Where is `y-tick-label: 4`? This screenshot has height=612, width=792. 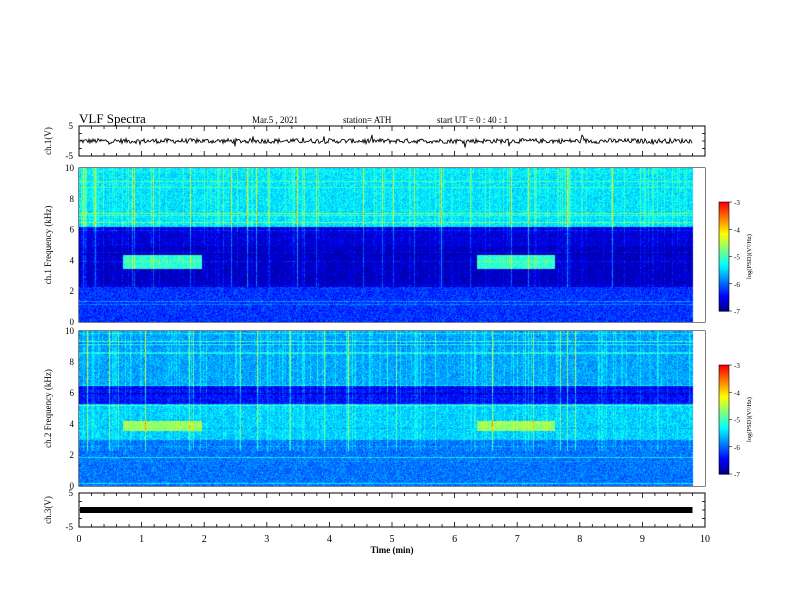 y-tick-label: 4 is located at coordinates (72, 424).